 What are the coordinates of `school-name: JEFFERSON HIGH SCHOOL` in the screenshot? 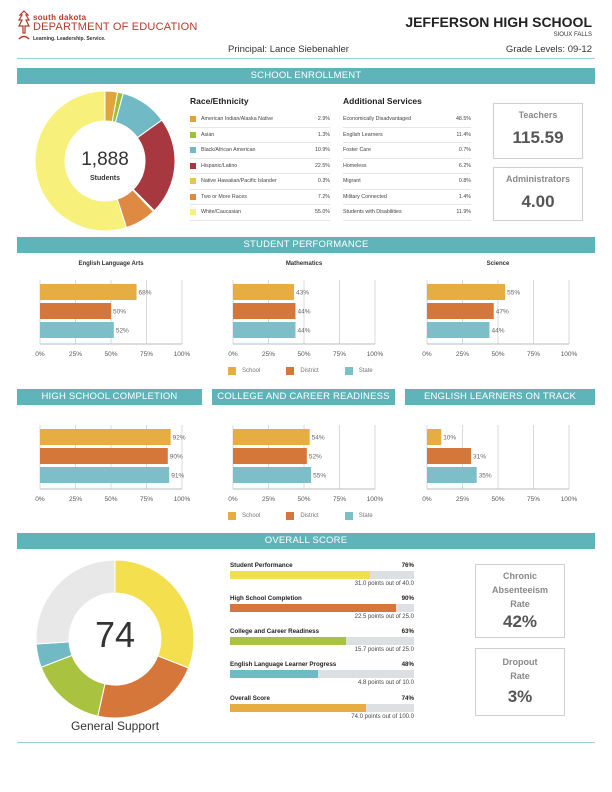 It's located at (498, 22).